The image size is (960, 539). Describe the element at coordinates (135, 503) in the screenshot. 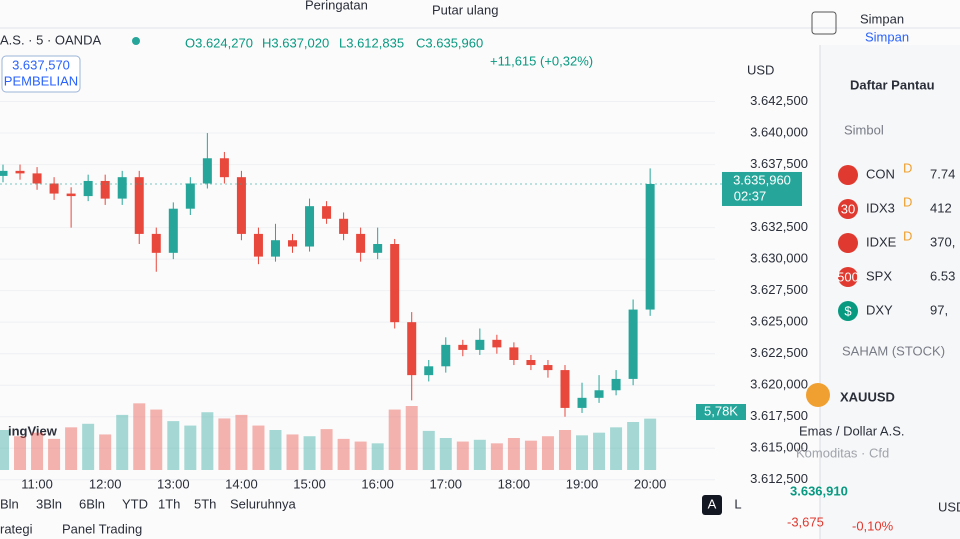

I see `range-button: YTD` at that location.